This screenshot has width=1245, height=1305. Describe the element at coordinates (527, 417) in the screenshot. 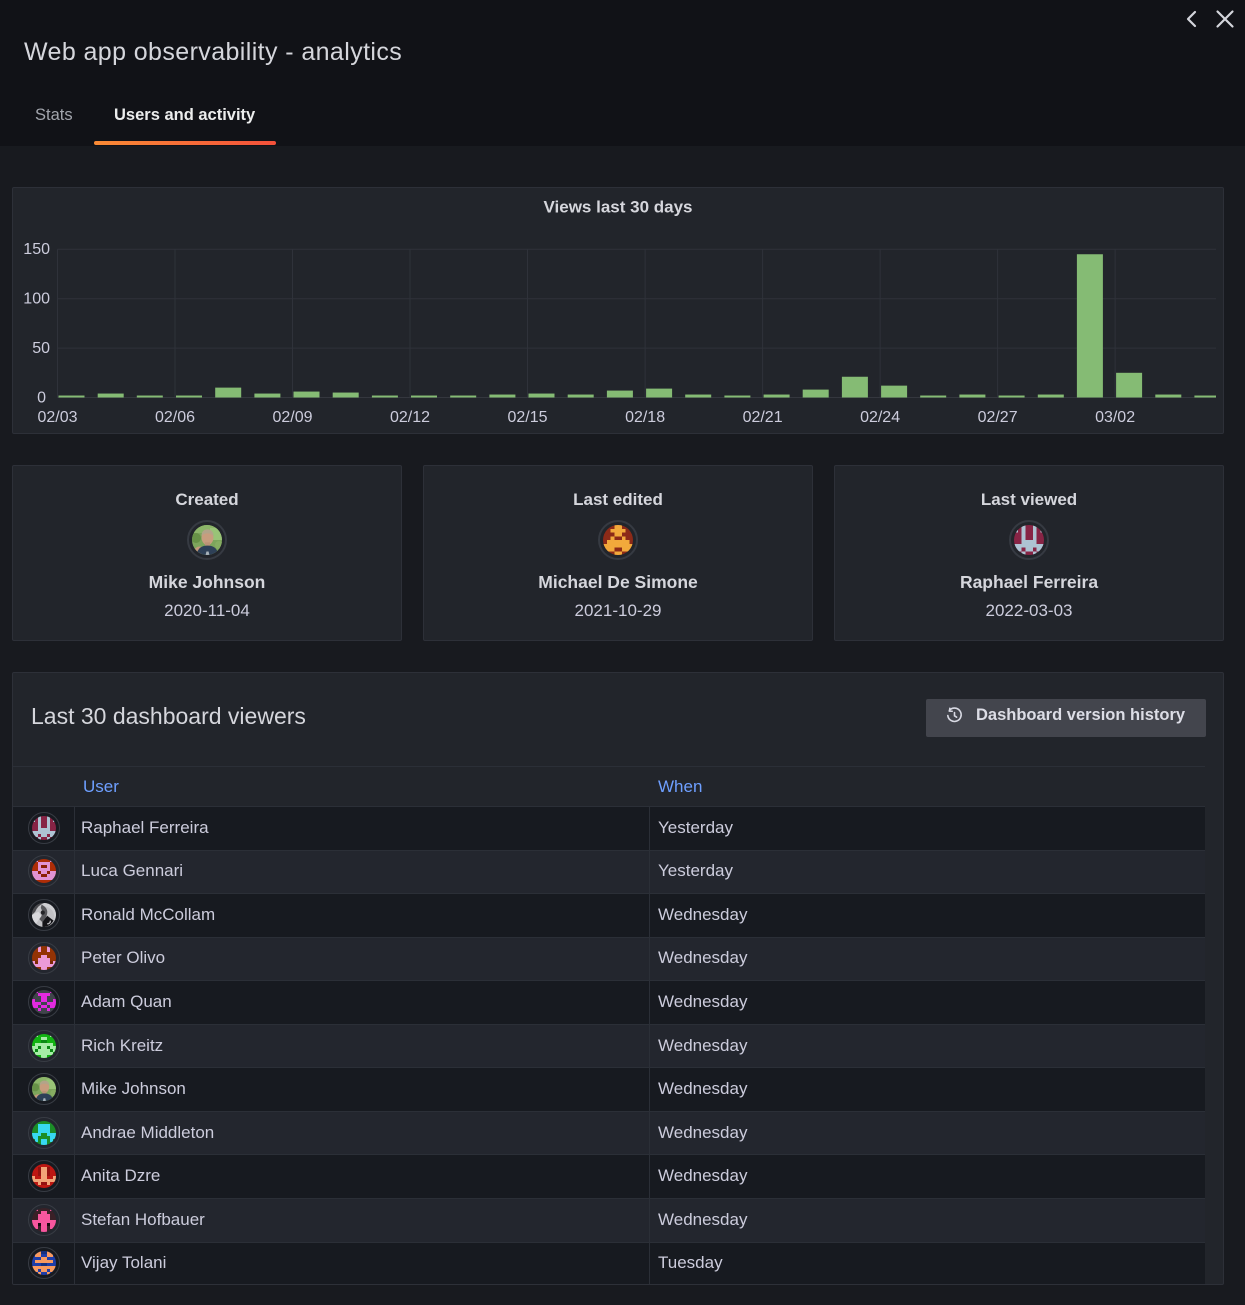

I see `svg-text: 02/15` at that location.